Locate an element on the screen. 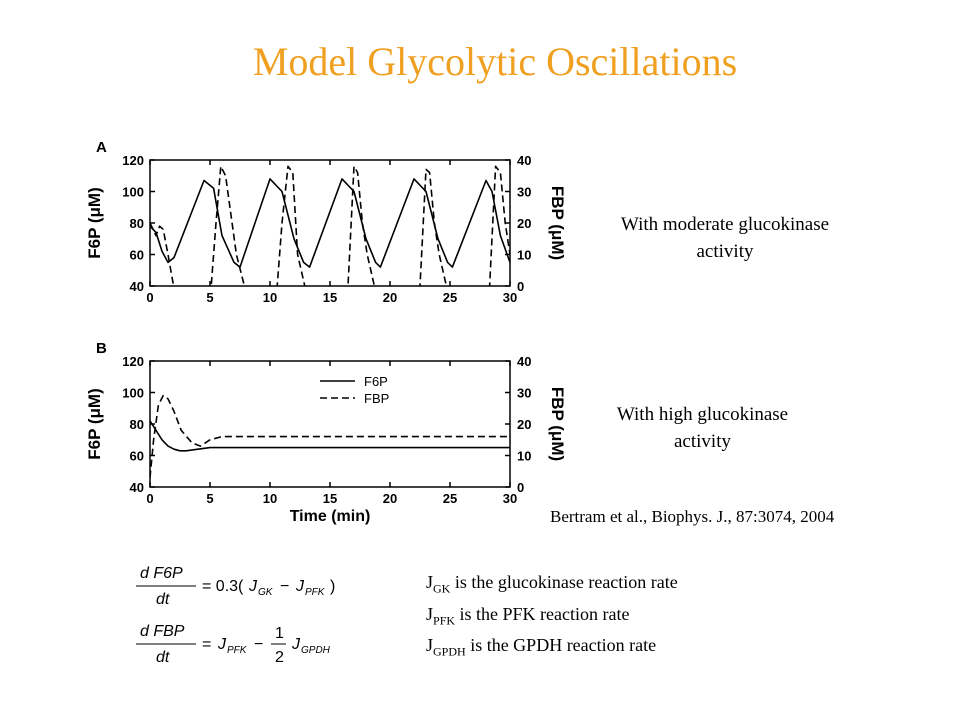 Image resolution: width=960 pixels, height=720 pixels. legend-label: FBP is located at coordinates (376, 398).